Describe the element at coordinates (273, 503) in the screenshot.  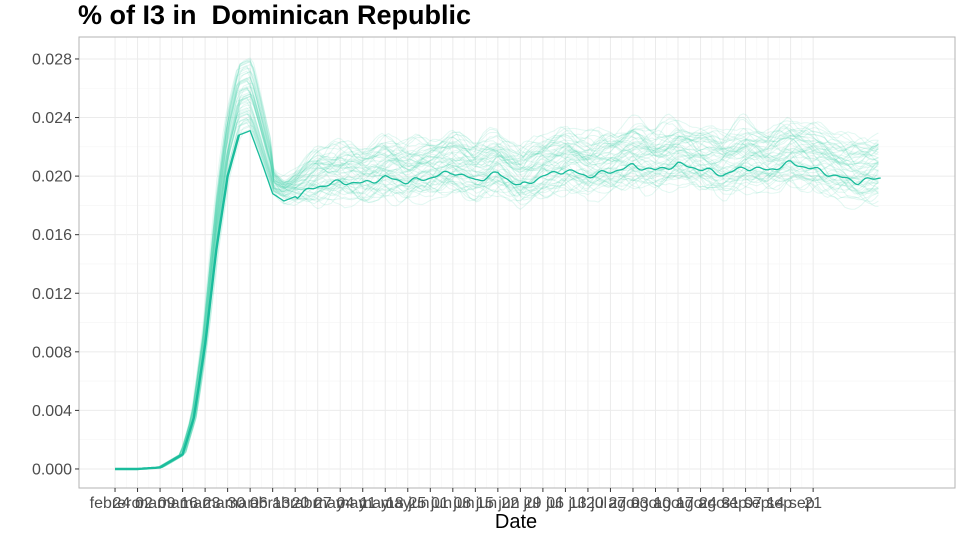
I see `x-tick-label: 06 abr` at that location.